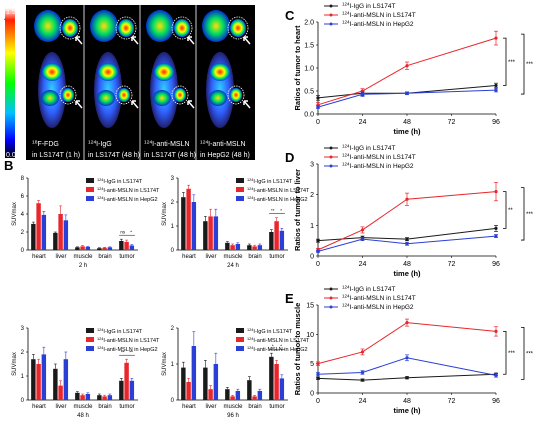 The width and height of the screenshot is (554, 430). I want to click on y-tick-label: 10, so click(310, 335).